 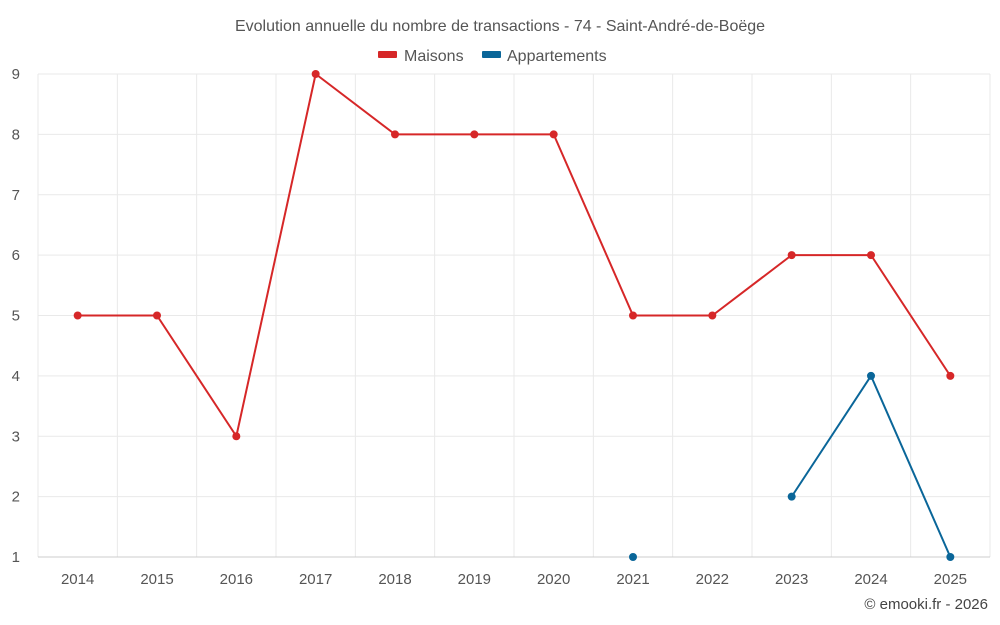 I want to click on x-tick-label: 2021, so click(x=632, y=579).